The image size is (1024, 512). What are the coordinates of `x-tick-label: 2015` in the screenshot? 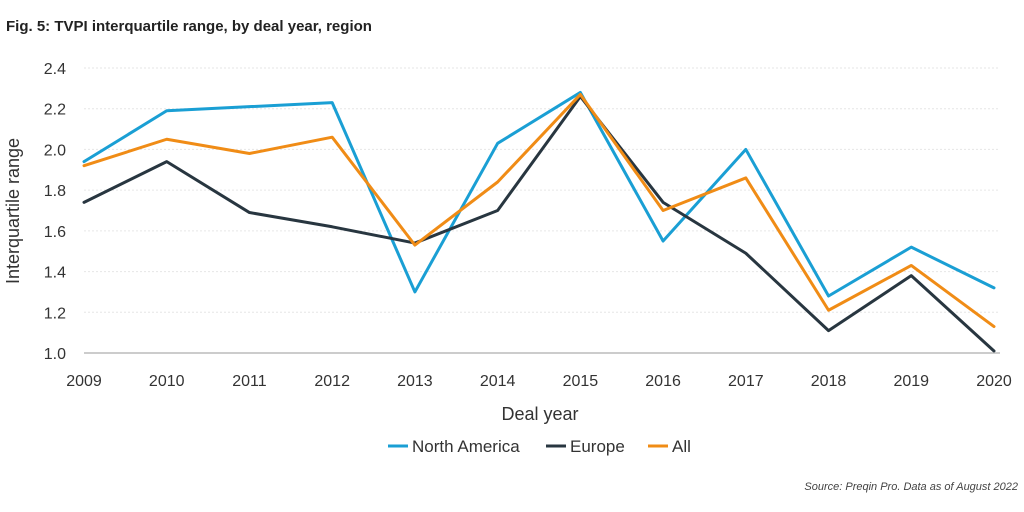 It's located at (581, 381).